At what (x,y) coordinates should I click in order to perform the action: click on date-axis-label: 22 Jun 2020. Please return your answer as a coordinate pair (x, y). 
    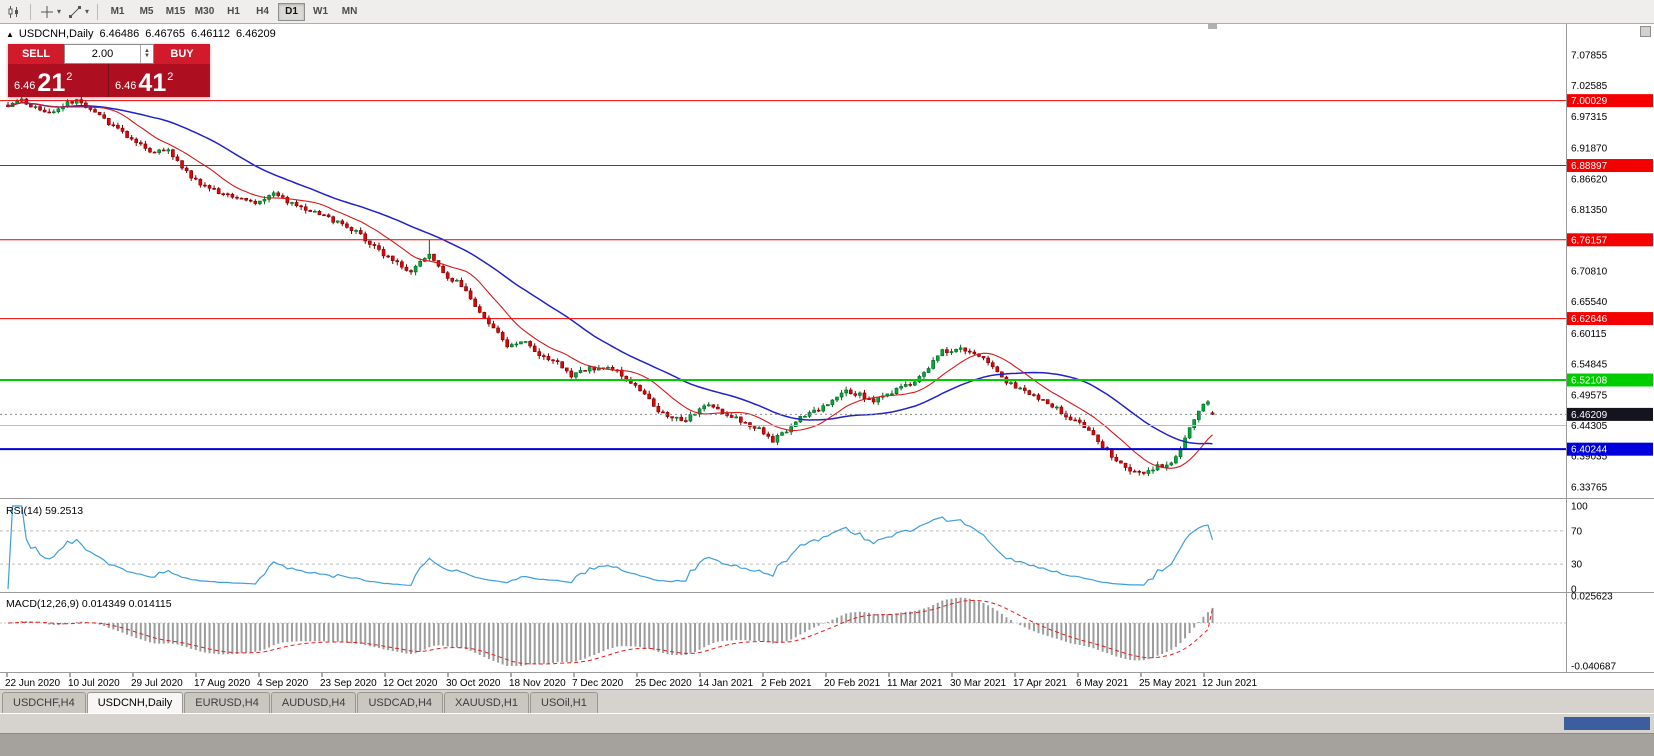
    Looking at the image, I should click on (32, 683).